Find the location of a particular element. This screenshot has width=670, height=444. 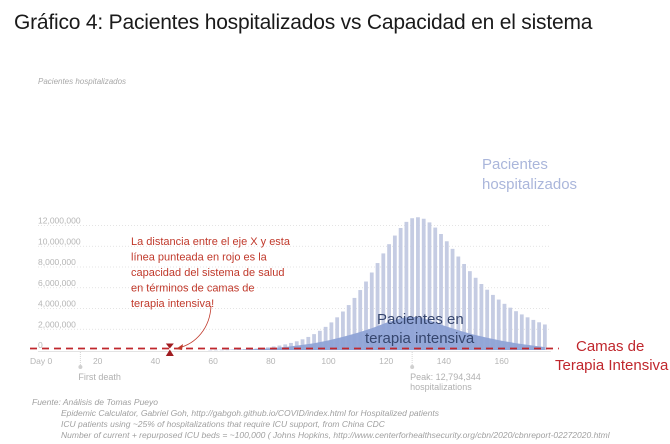

legend-icu-line2: terapia intensiva is located at coordinates (420, 338).